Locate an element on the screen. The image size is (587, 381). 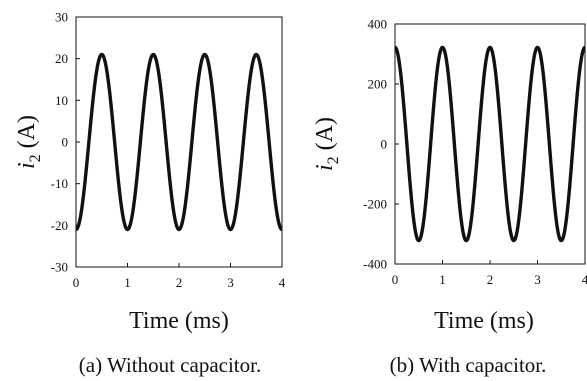
y-tick-label: -30 is located at coordinates (59, 267).